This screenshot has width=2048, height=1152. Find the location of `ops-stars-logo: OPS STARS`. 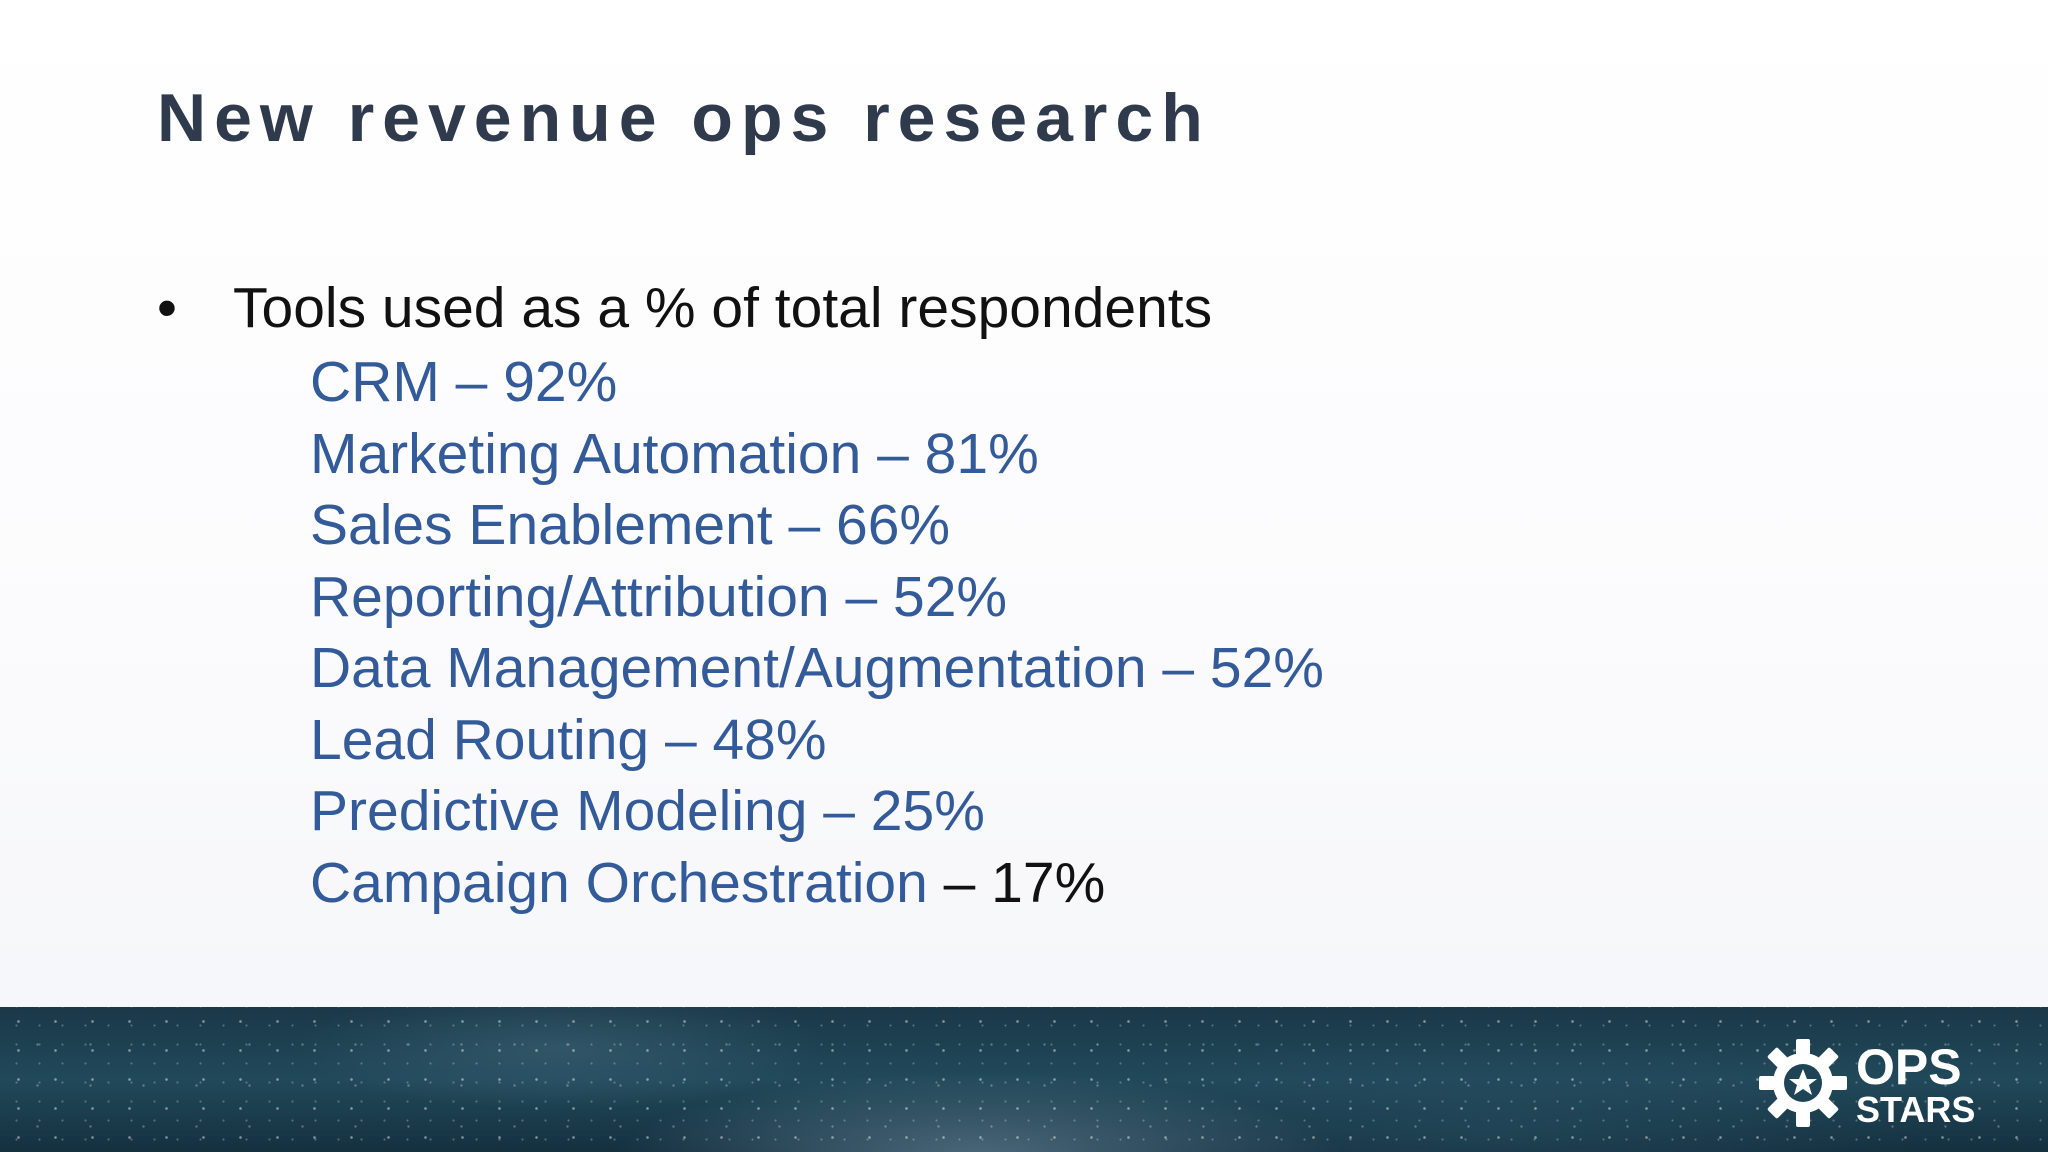

ops-stars-logo: OPS STARS is located at coordinates (1878, 1079).